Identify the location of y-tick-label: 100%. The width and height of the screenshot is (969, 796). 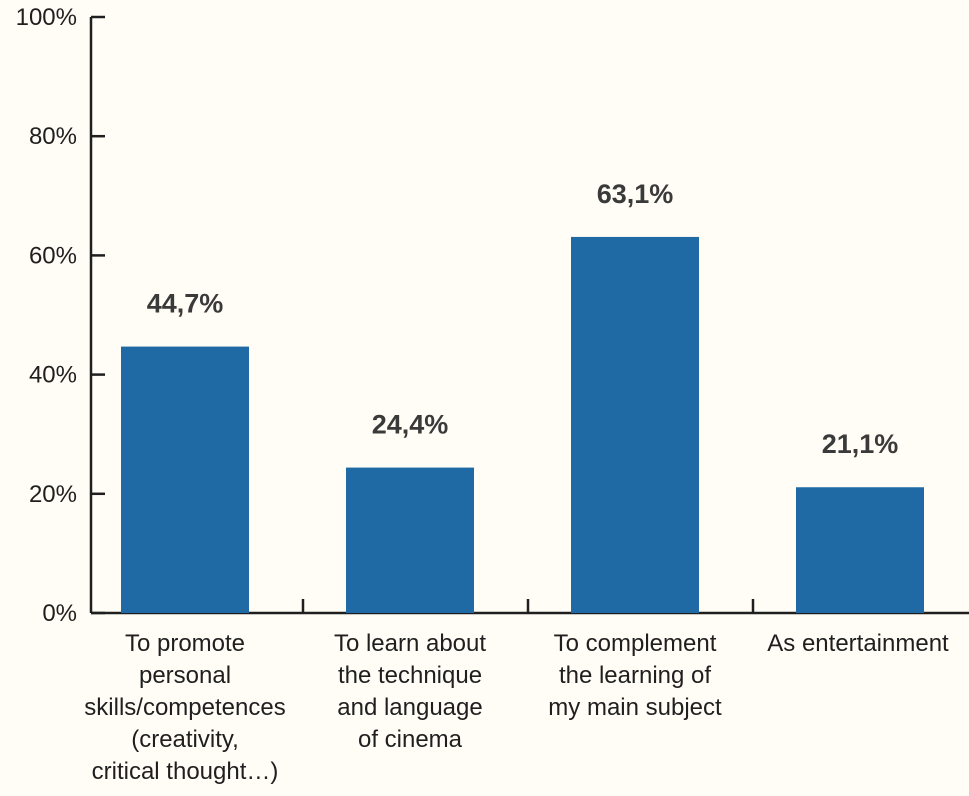
(46, 17).